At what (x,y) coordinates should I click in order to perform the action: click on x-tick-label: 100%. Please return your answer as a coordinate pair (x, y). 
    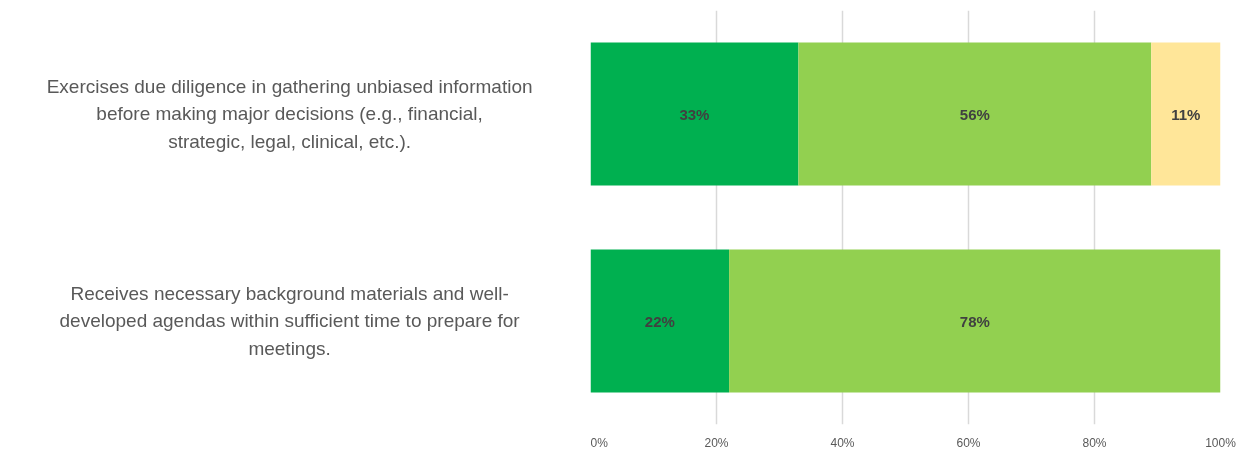
    Looking at the image, I should click on (1221, 442).